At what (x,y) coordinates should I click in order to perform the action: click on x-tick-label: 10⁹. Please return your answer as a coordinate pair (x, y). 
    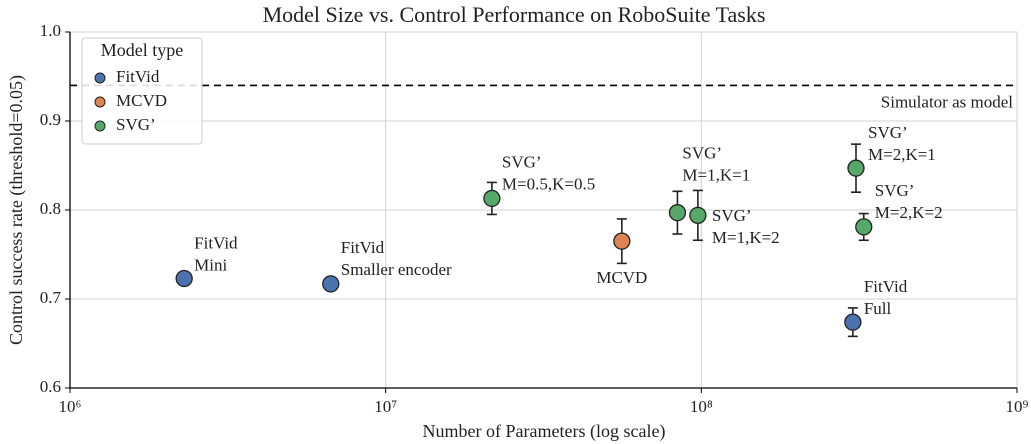
    Looking at the image, I should click on (1017, 406).